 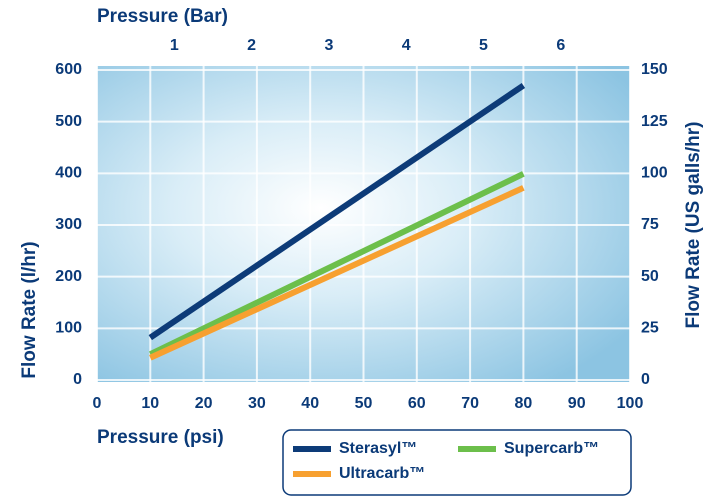 What do you see at coordinates (654, 69) in the screenshot?
I see `y2-tick-label: 150` at bounding box center [654, 69].